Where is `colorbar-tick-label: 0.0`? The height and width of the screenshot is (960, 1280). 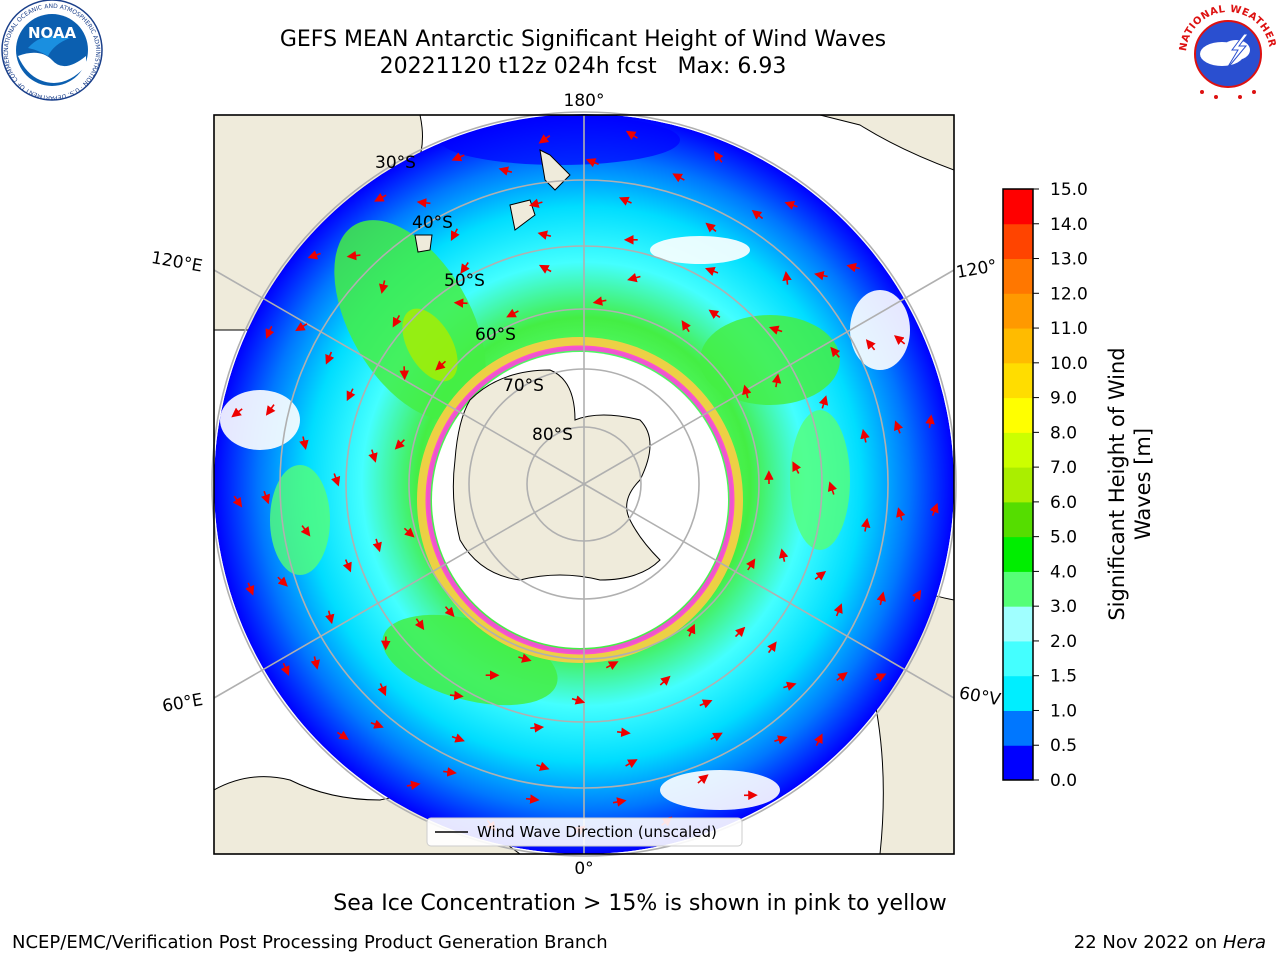 colorbar-tick-label: 0.0 is located at coordinates (1063, 781).